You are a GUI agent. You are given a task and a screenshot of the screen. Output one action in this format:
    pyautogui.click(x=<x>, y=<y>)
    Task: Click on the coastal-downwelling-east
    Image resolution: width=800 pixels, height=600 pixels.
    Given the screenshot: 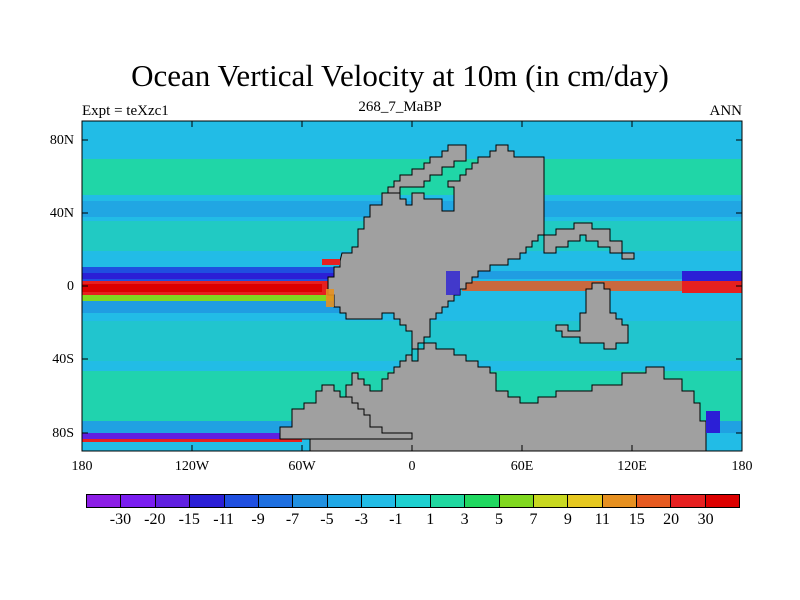 What is the action you would take?
    pyautogui.click(x=453, y=283)
    